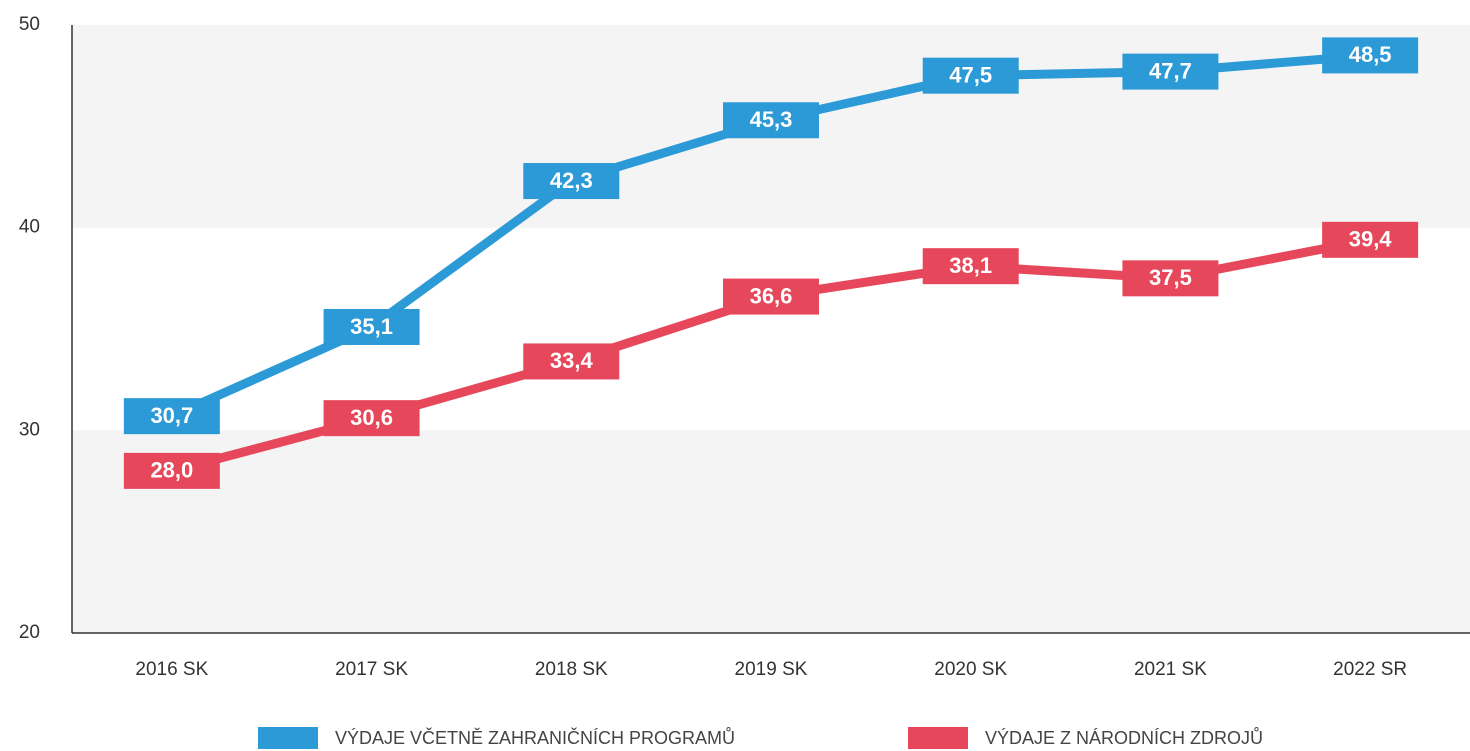 The width and height of the screenshot is (1470, 751). I want to click on x-tick-label: 2022 SR, so click(1370, 669).